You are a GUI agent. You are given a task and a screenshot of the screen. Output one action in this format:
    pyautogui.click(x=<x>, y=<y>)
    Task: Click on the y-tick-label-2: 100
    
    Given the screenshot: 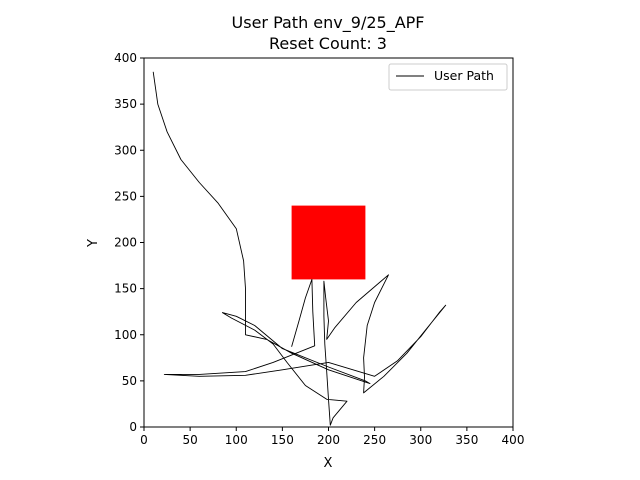 What is the action you would take?
    pyautogui.click(x=125, y=335)
    